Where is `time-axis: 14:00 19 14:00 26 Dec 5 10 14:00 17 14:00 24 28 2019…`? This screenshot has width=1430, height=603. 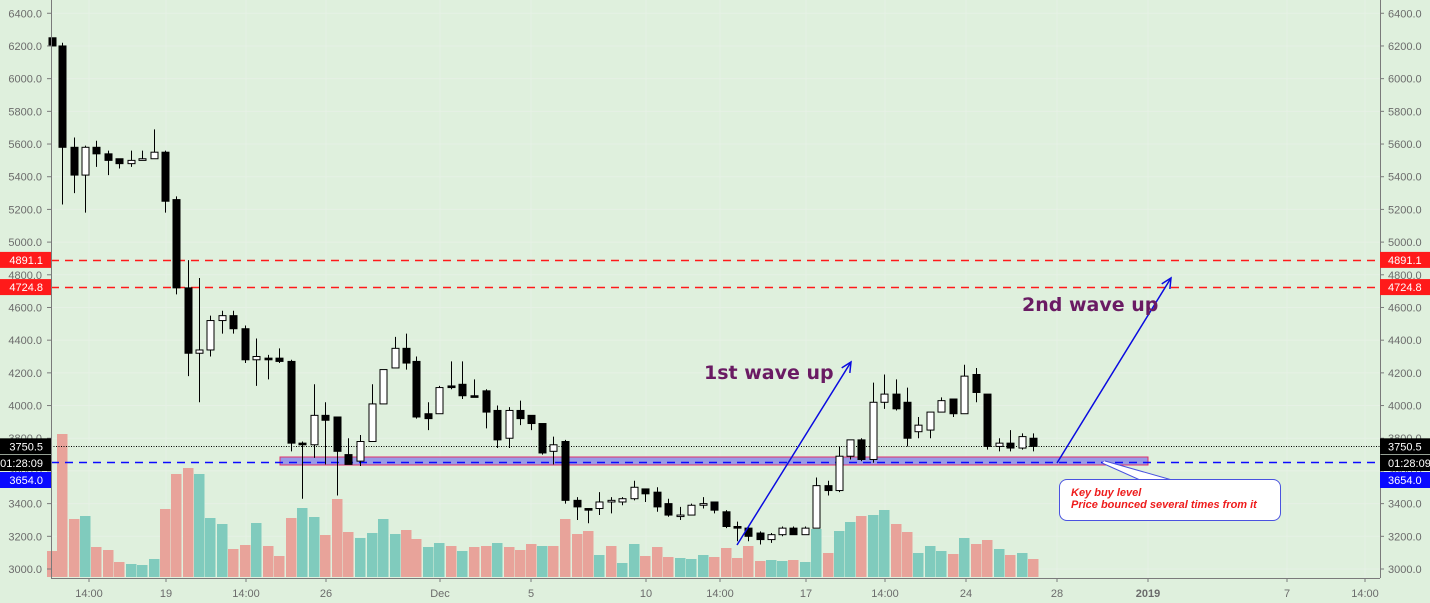 time-axis: 14:00 19 14:00 26 Dec 5 10 14:00 17 14:00 24 28 2019… is located at coordinates (727, 589).